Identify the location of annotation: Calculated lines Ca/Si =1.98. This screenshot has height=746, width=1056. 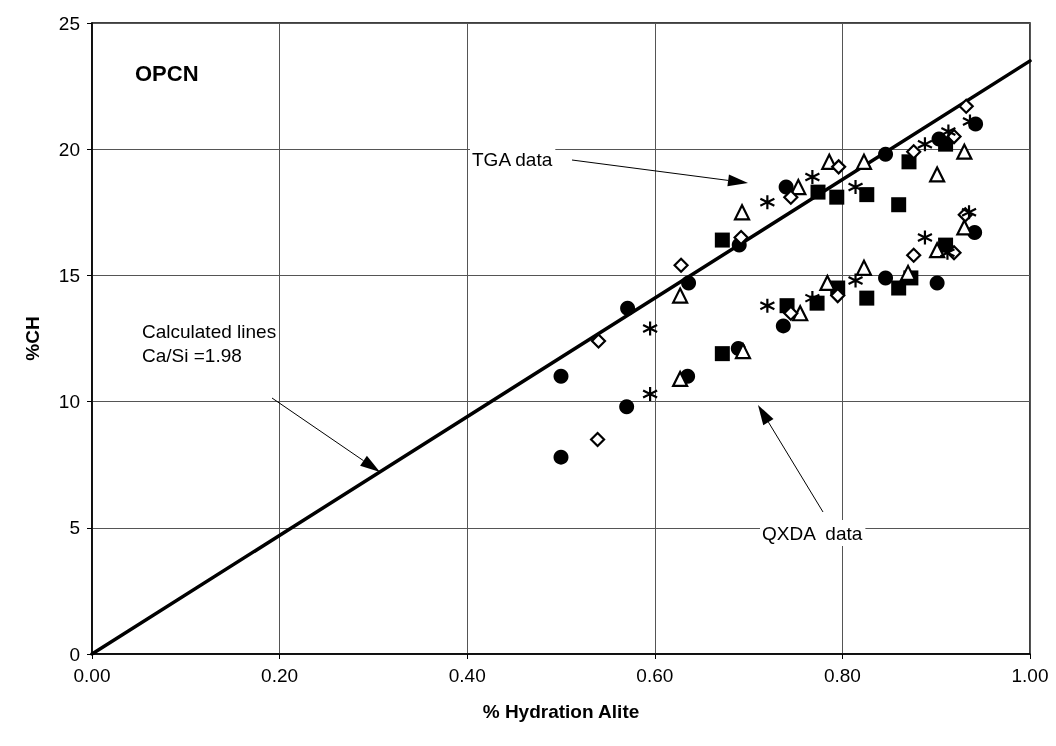
(209, 343).